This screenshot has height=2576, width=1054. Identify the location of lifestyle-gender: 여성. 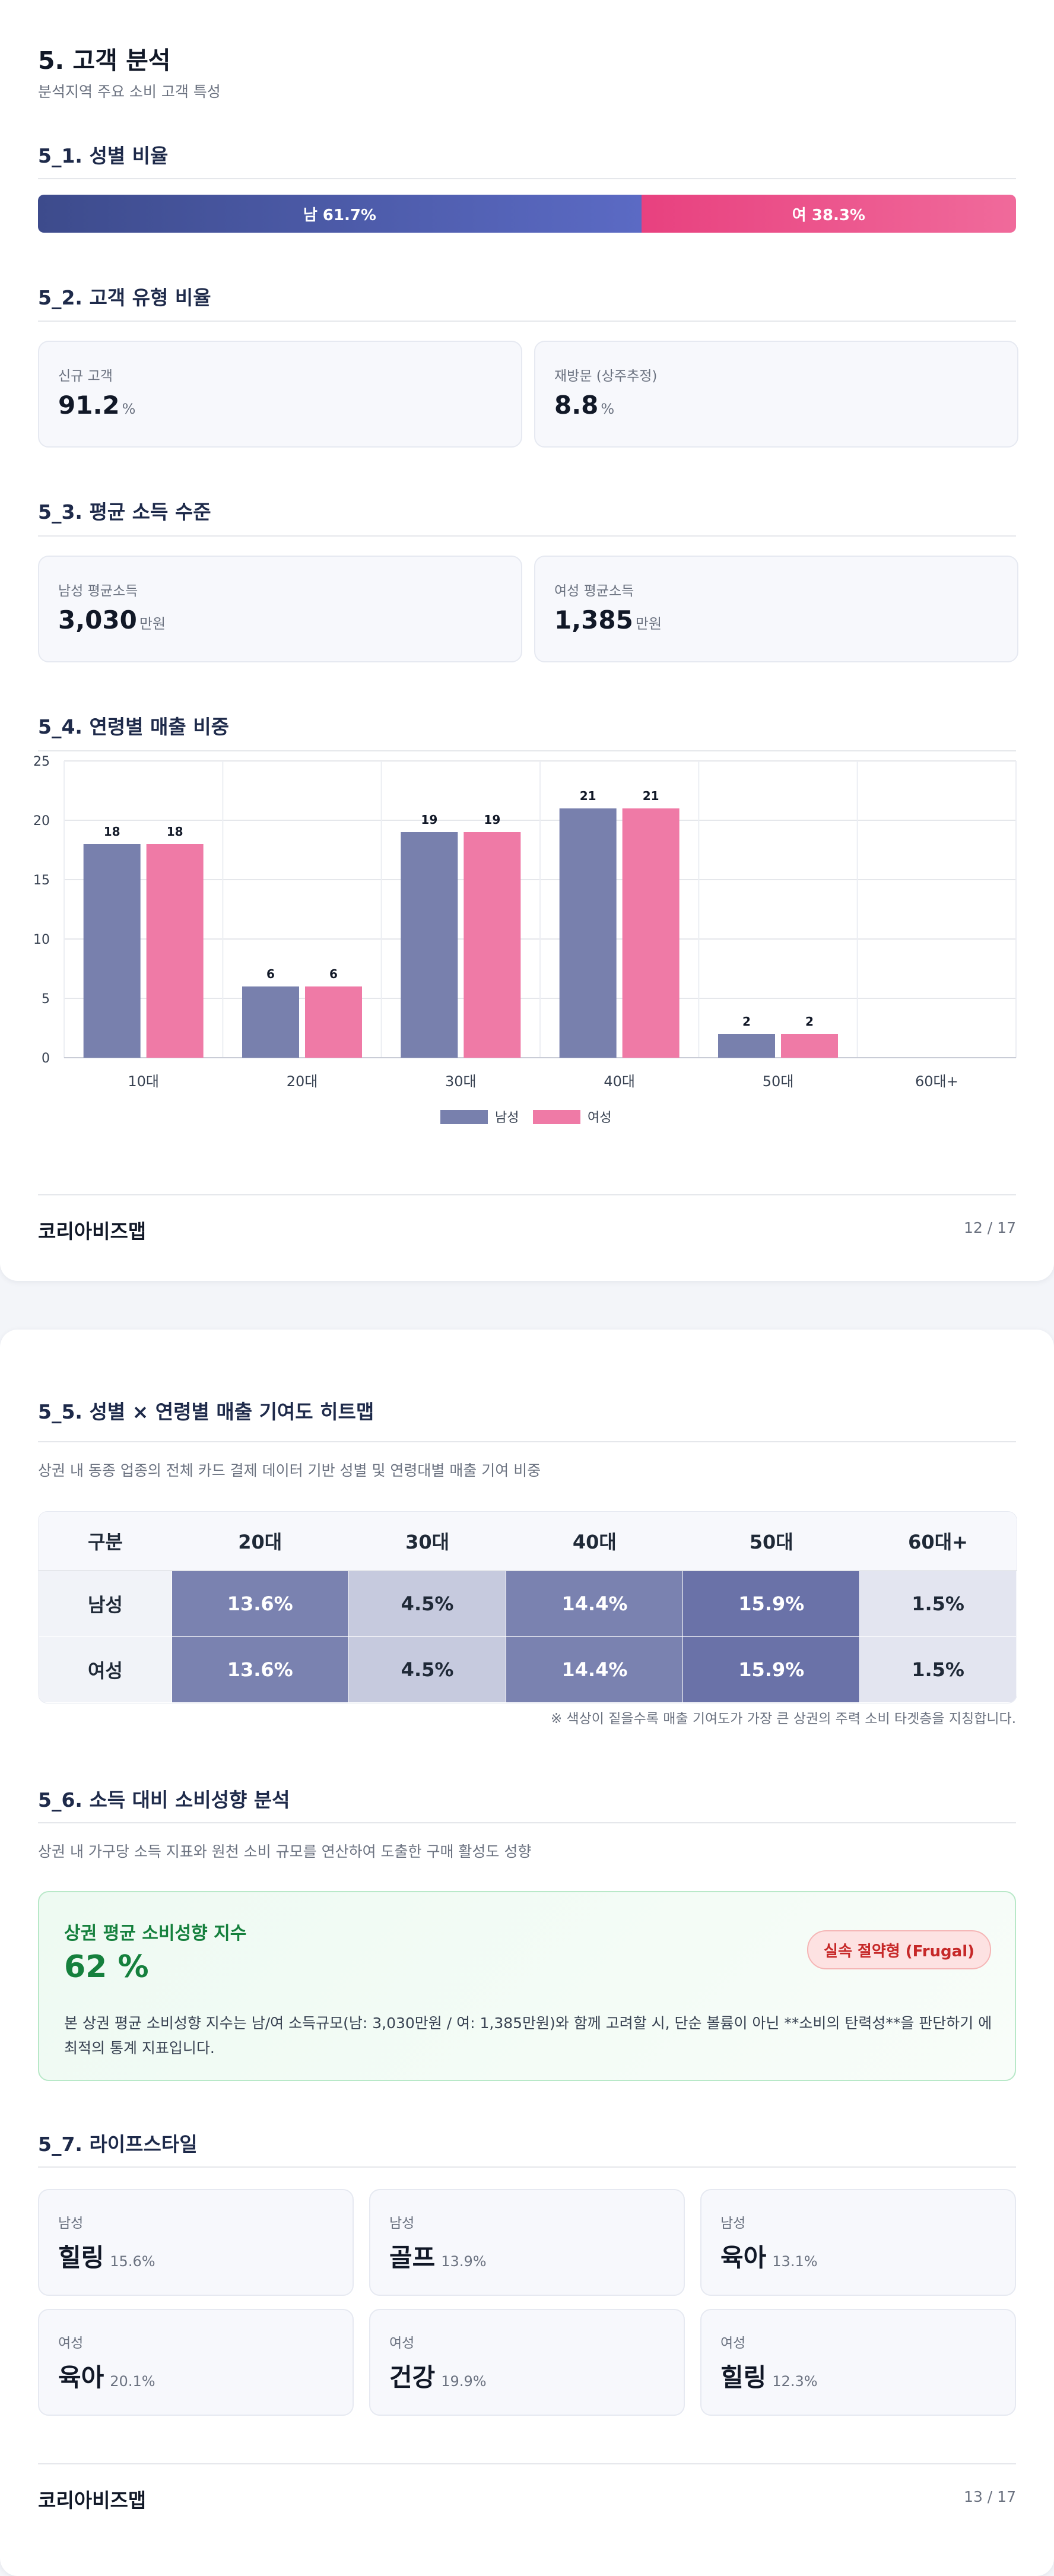
(402, 2343).